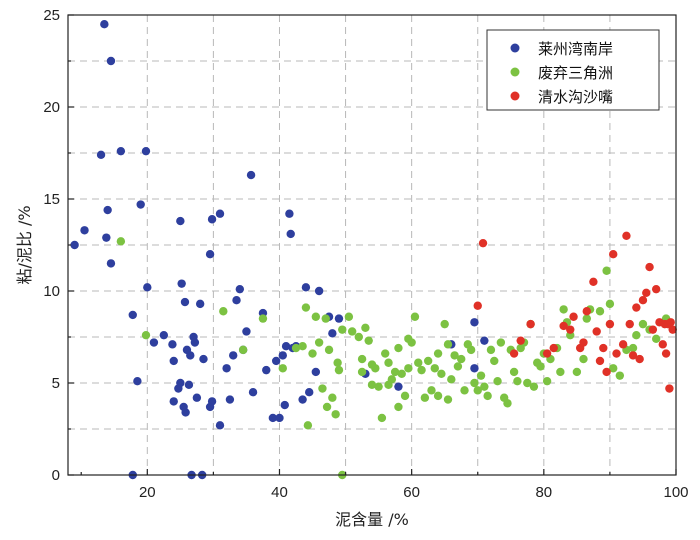 The width and height of the screenshot is (700, 540). What do you see at coordinates (575, 73) in the screenshot?
I see `legend-label-delta: 废弃三角洲` at bounding box center [575, 73].